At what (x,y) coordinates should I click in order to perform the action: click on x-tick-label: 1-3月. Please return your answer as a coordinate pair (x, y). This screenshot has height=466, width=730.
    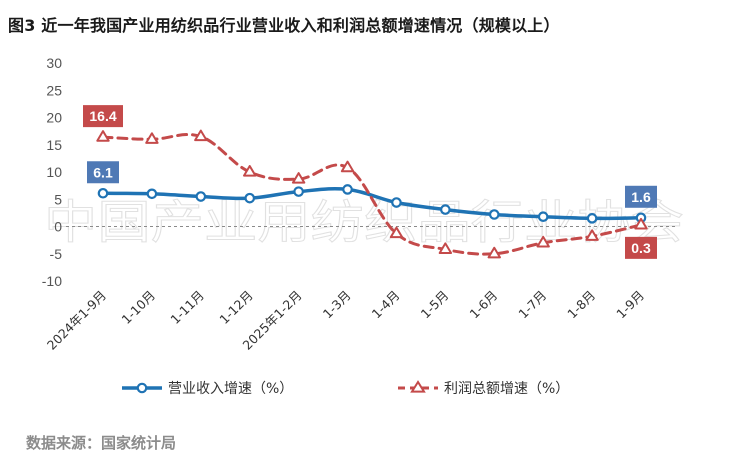
    Looking at the image, I should click on (337, 305).